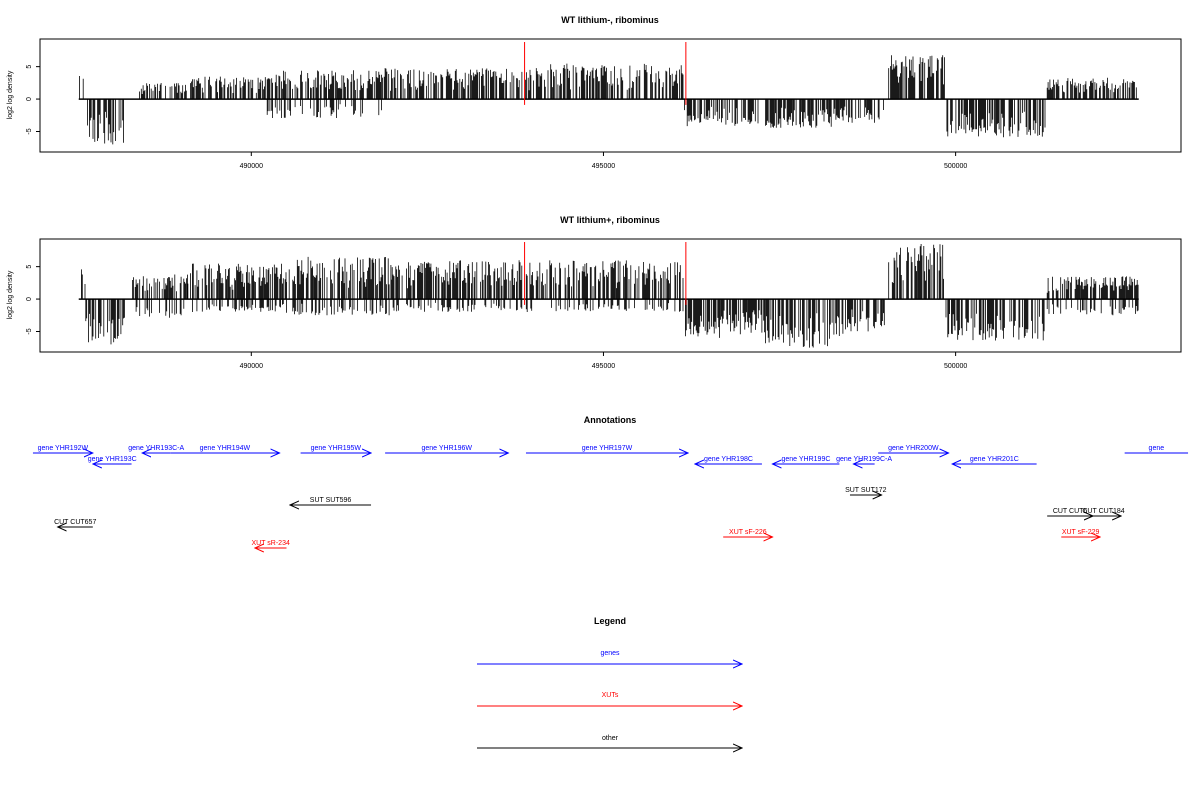  What do you see at coordinates (866, 490) in the screenshot?
I see `annotation-label: SUT SUT172` at bounding box center [866, 490].